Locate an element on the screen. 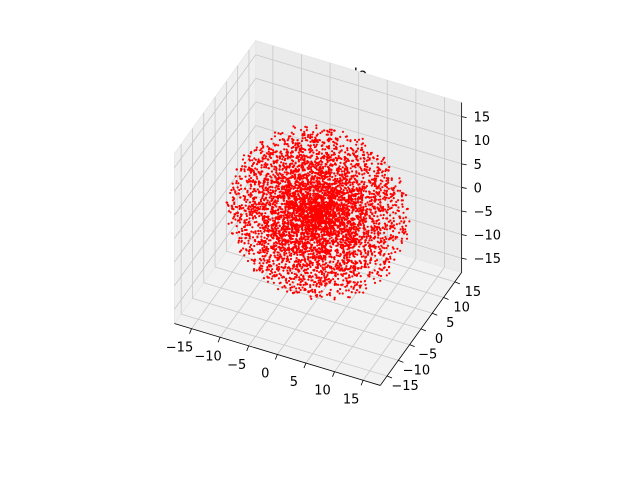 Image resolution: width=640 pixels, height=480 pixels. grid-line is located at coordinates (358, 133).